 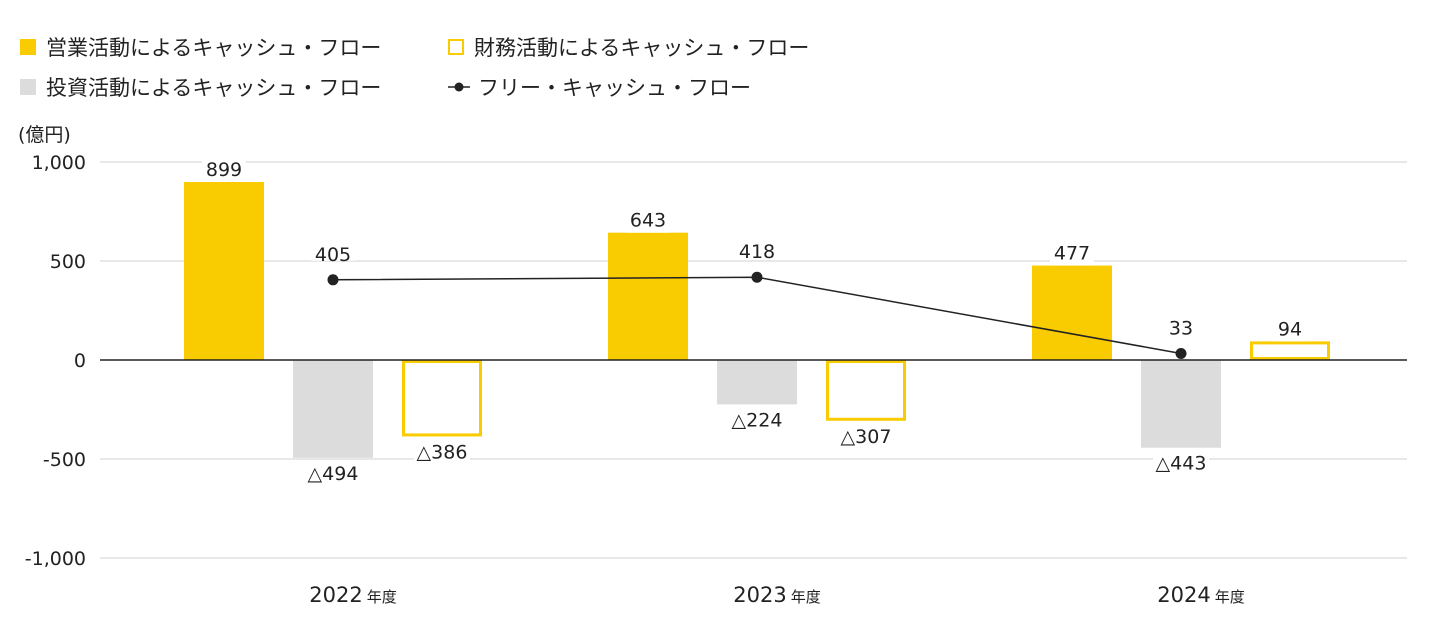 I want to click on legend-swatch-financing, so click(x=456, y=47).